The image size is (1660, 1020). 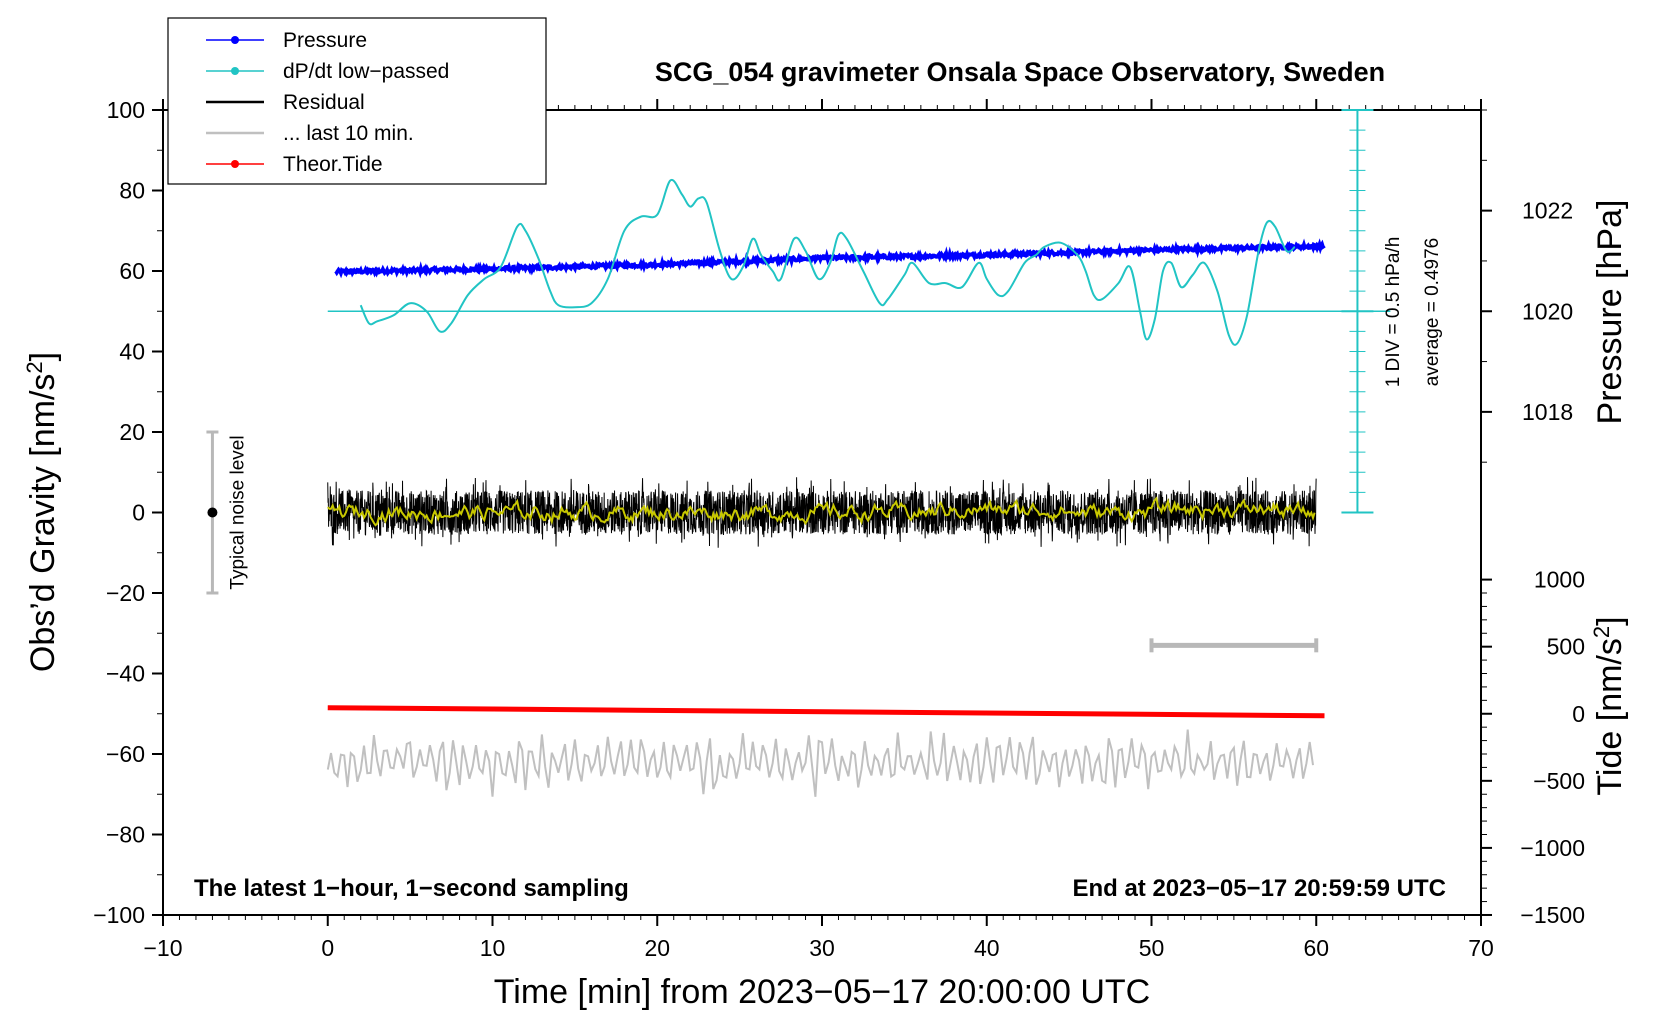 I want to click on noise-bar-center-dot, so click(x=212, y=512).